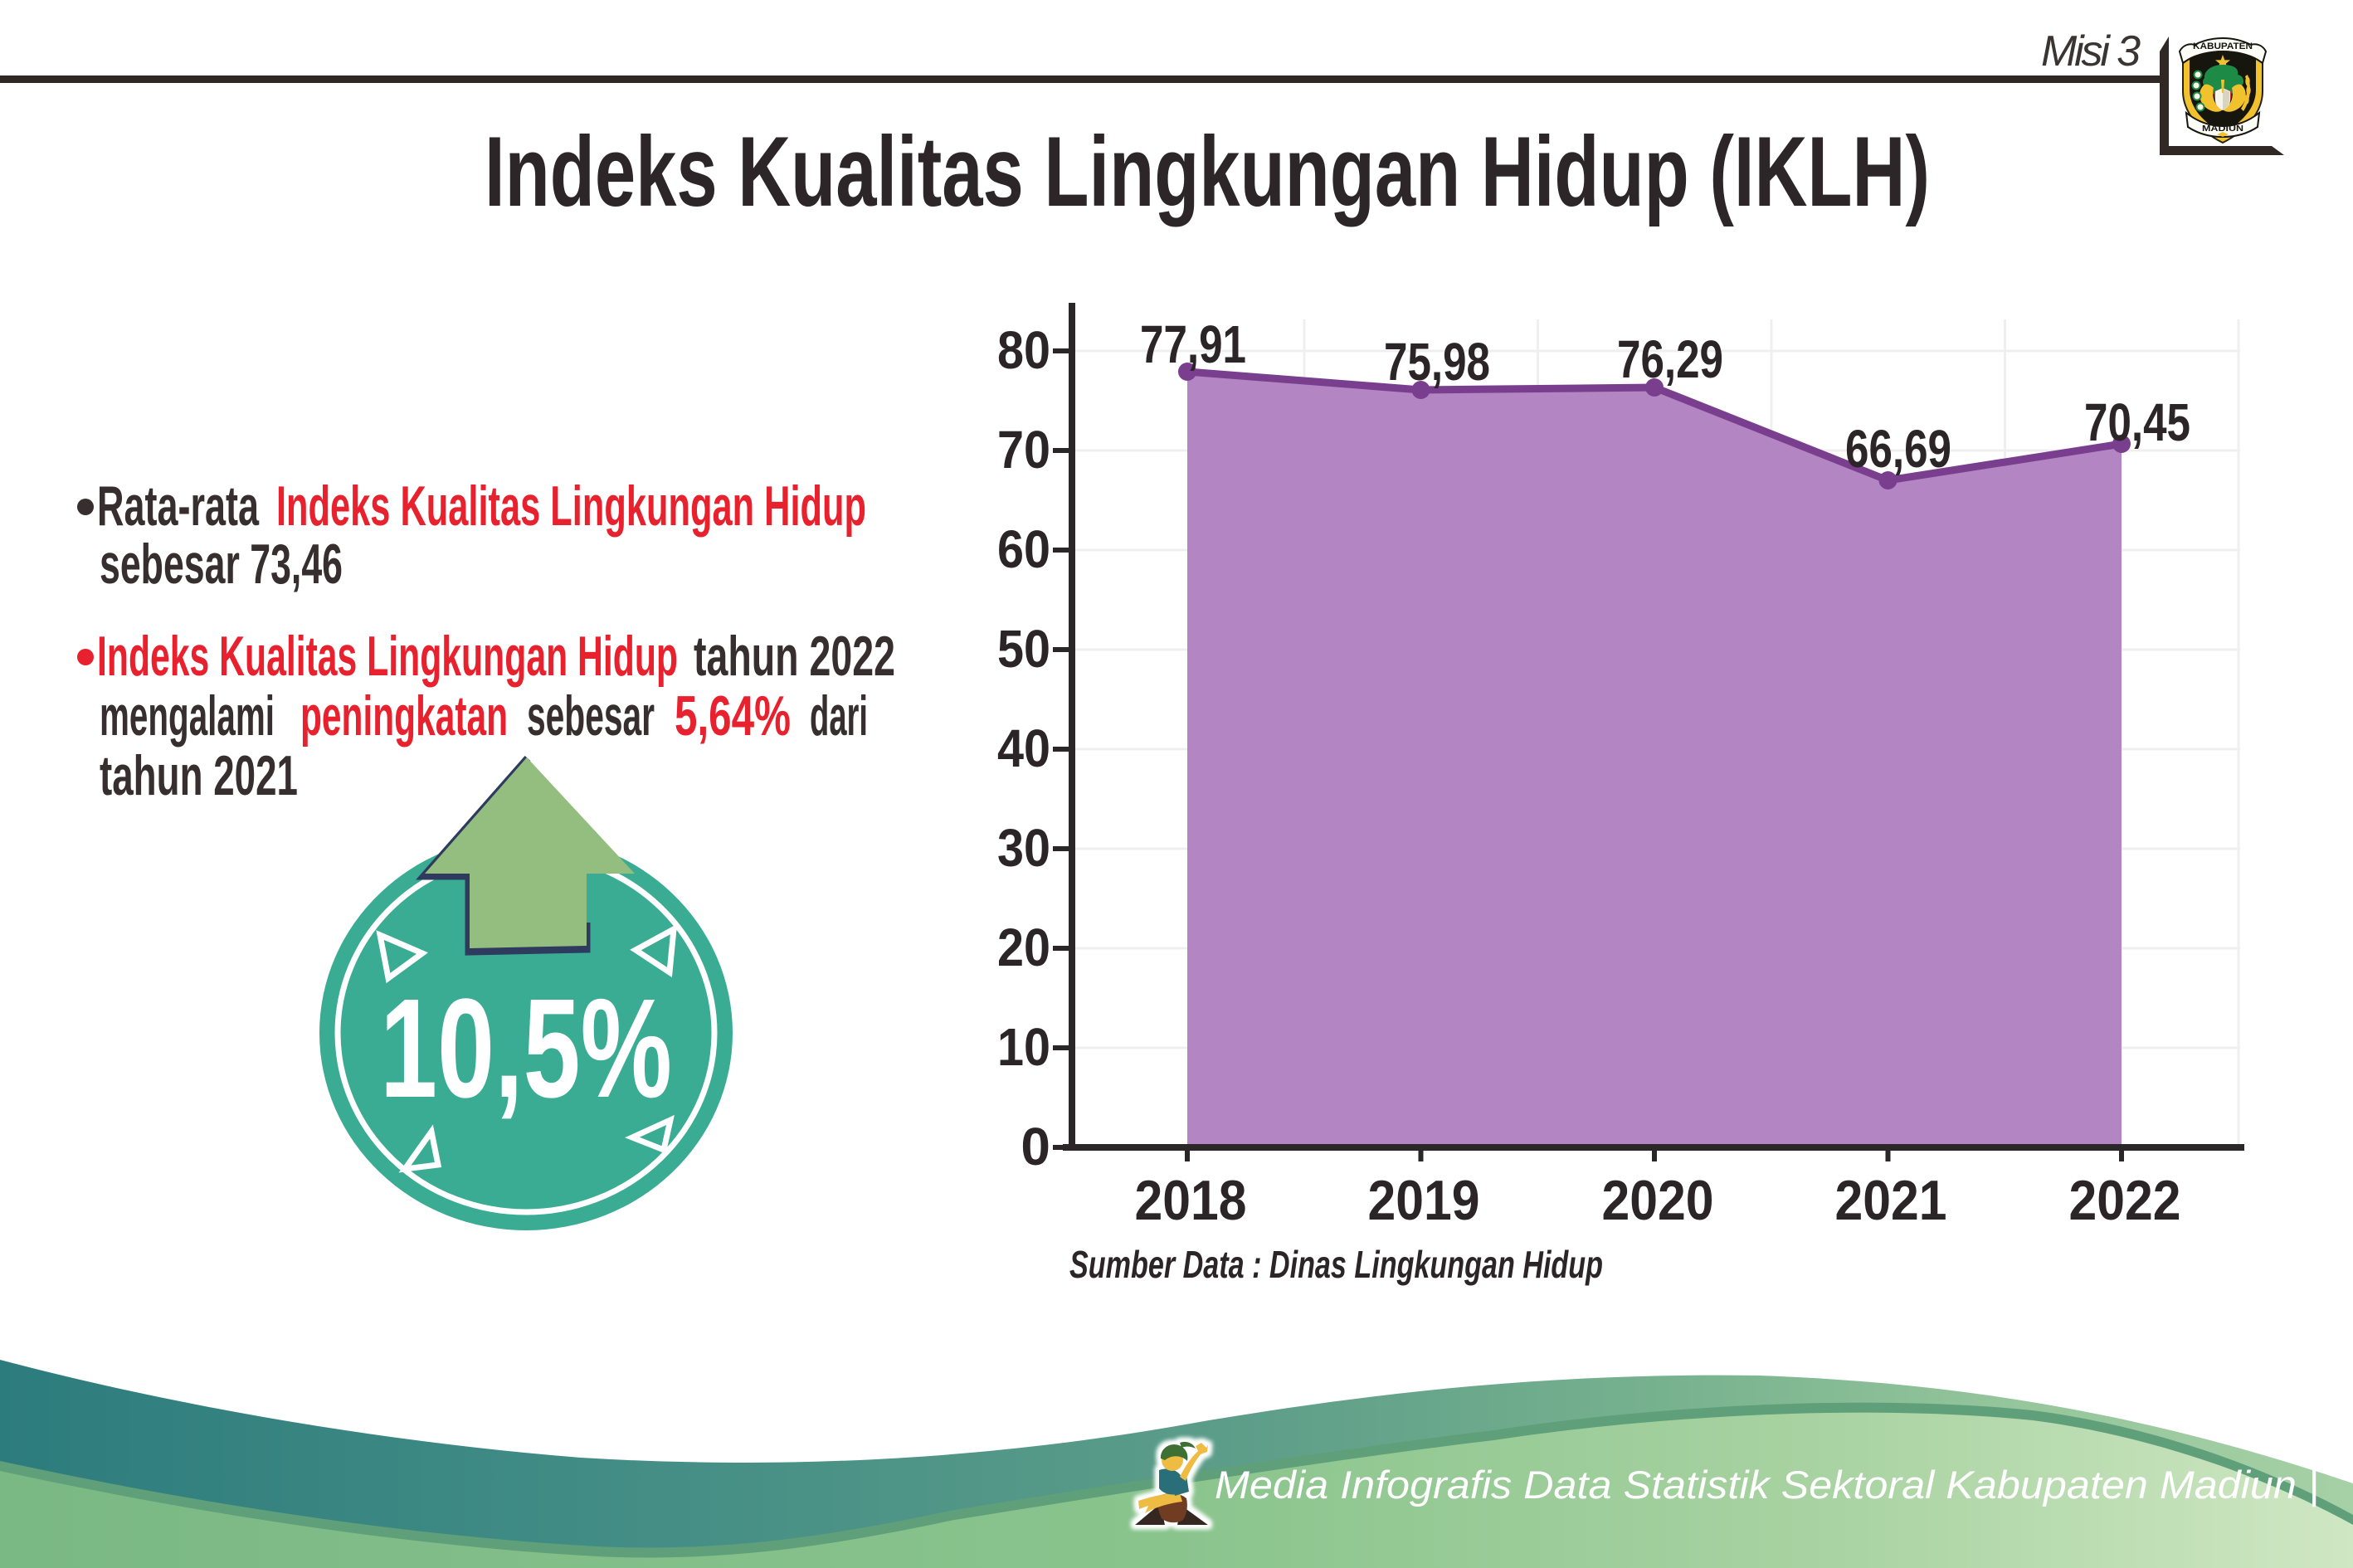 The height and width of the screenshot is (1568, 2353). What do you see at coordinates (1207, 171) in the screenshot?
I see `svg-text:Indeks Kualitas Lingkungan Hid: Indeks Kualitas Lingkungan Hidup (IKLH)` at bounding box center [1207, 171].